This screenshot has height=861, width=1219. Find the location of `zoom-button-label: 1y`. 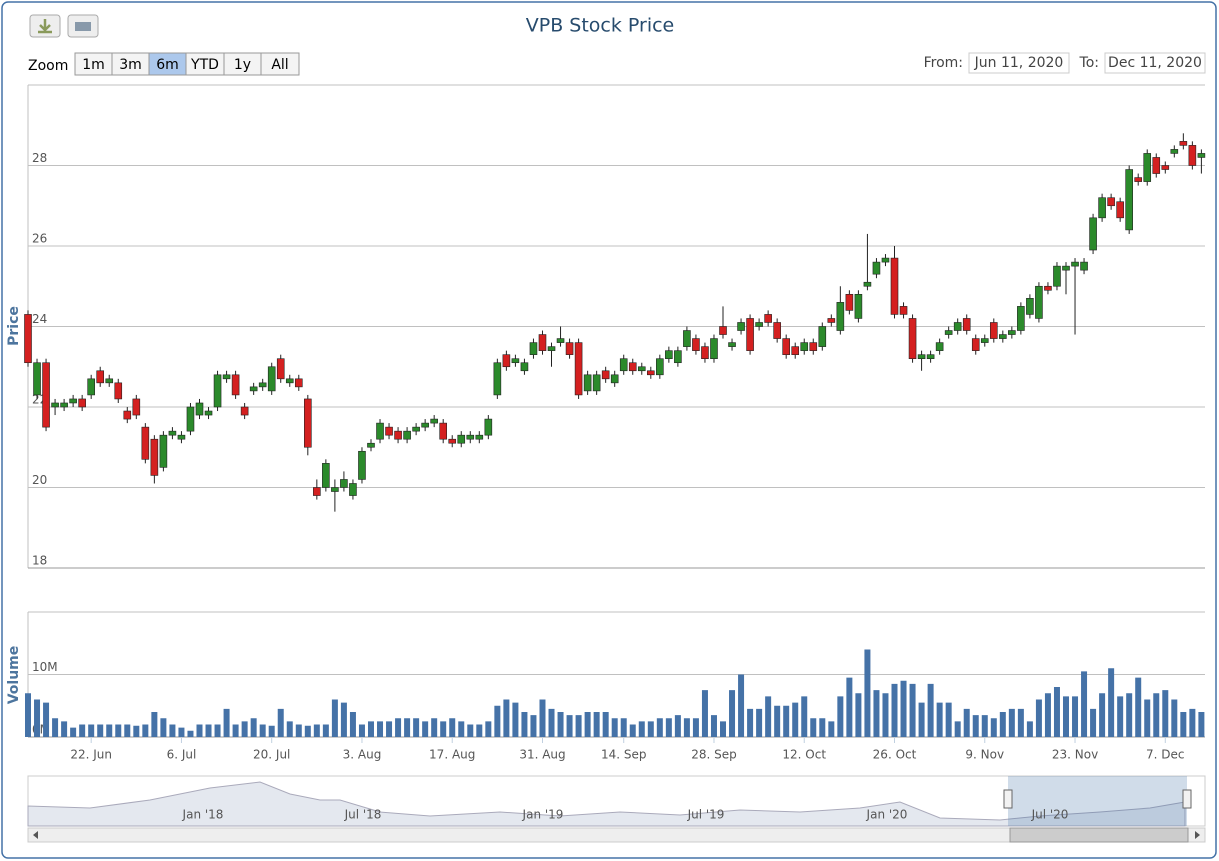

zoom-button-label: 1y is located at coordinates (242, 65).